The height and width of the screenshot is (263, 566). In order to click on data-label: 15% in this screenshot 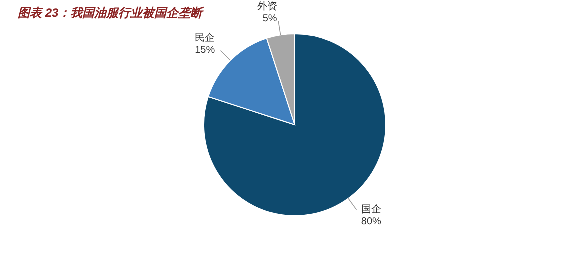, I will do `click(205, 50)`.